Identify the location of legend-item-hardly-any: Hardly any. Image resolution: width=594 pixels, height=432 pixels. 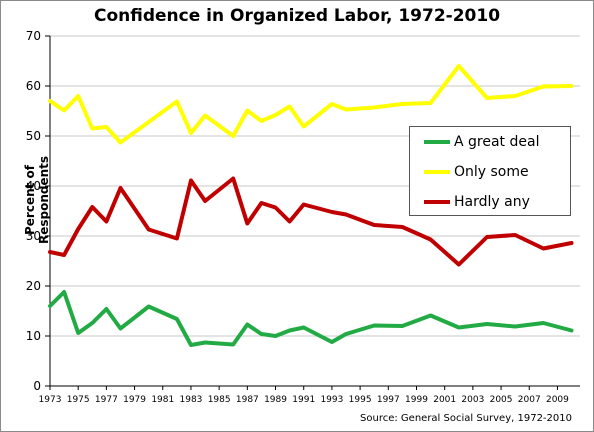
(490, 202).